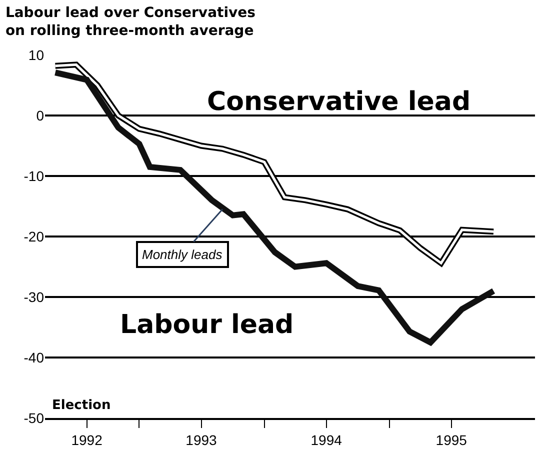 This screenshot has height=458, width=545. Describe the element at coordinates (130, 21) in the screenshot. I see `chart-title: Labour lead over Conservatives on rolling three-month average` at that location.